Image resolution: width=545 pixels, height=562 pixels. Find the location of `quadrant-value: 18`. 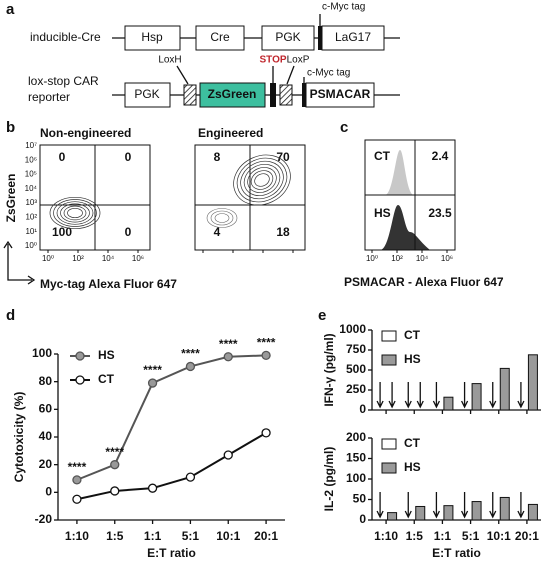

quadrant-value: 18 is located at coordinates (283, 232).